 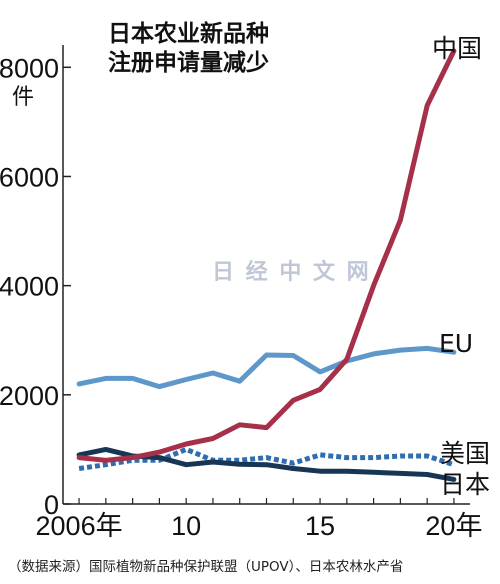 What do you see at coordinates (79, 526) in the screenshot?
I see `x-tick-label: 2006年` at bounding box center [79, 526].